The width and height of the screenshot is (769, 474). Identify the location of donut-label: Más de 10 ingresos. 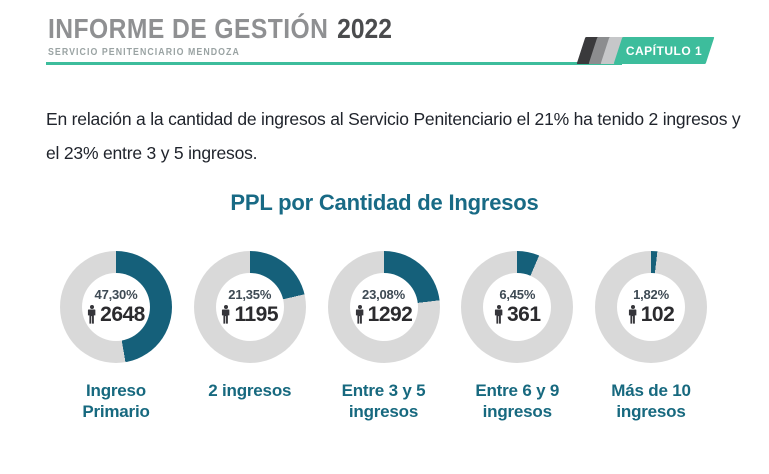
(651, 401).